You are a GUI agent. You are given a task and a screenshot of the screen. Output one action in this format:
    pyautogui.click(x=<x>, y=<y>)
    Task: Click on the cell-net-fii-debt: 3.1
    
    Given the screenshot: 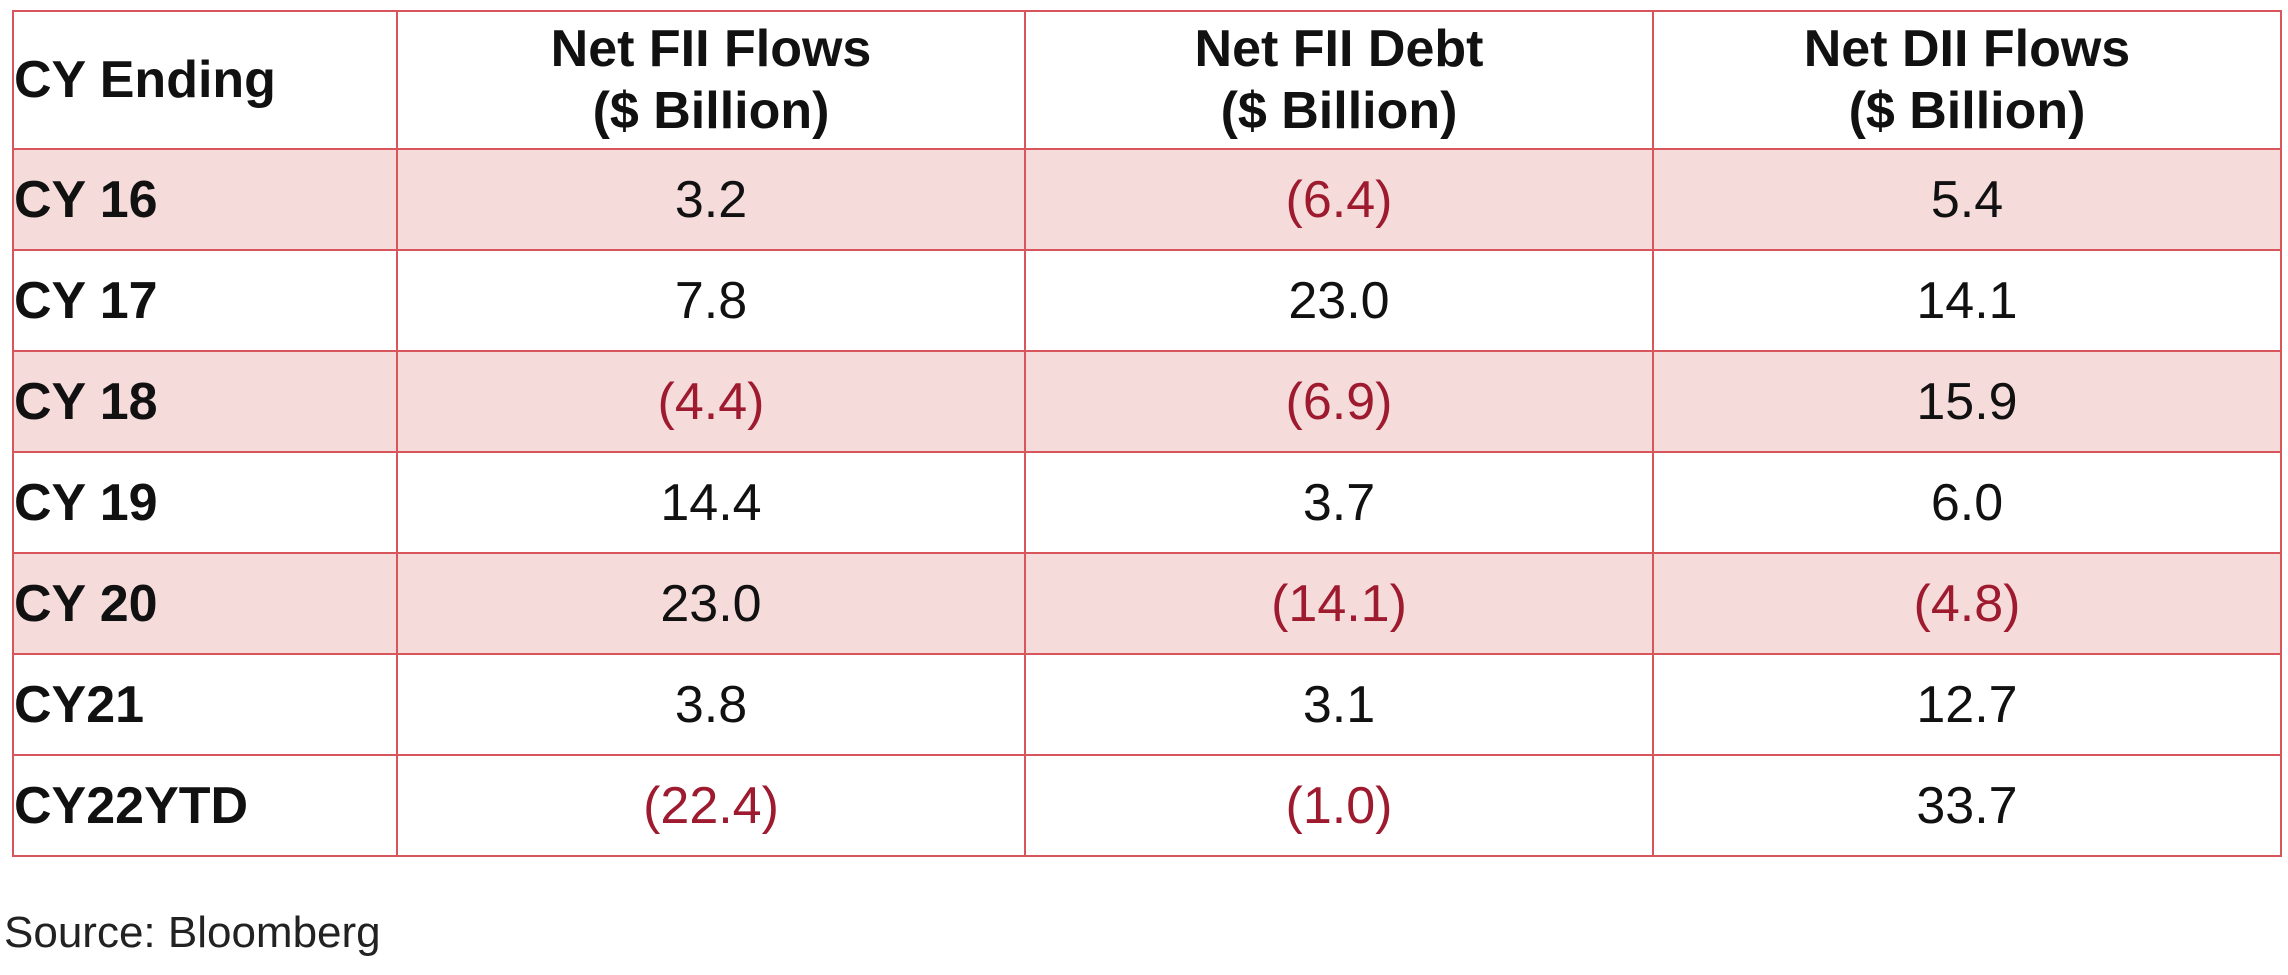 What is the action you would take?
    pyautogui.click(x=1339, y=704)
    